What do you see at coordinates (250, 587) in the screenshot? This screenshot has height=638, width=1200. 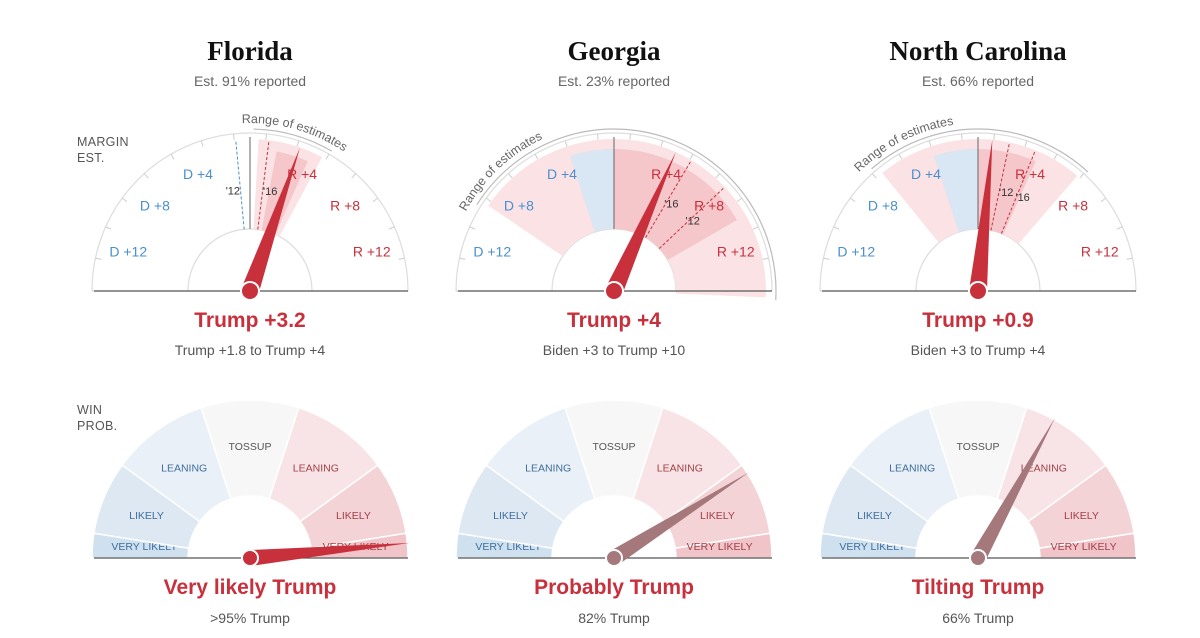 I see `prob-headline: Very likely Trump` at bounding box center [250, 587].